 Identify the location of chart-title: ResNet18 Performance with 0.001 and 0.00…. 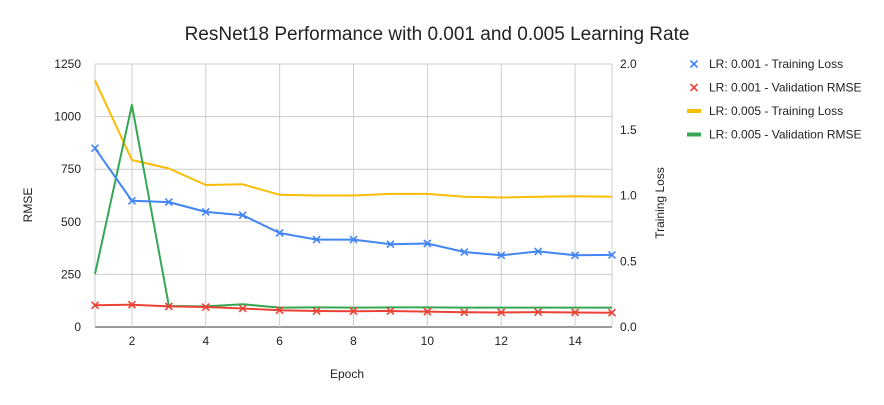
(437, 34).